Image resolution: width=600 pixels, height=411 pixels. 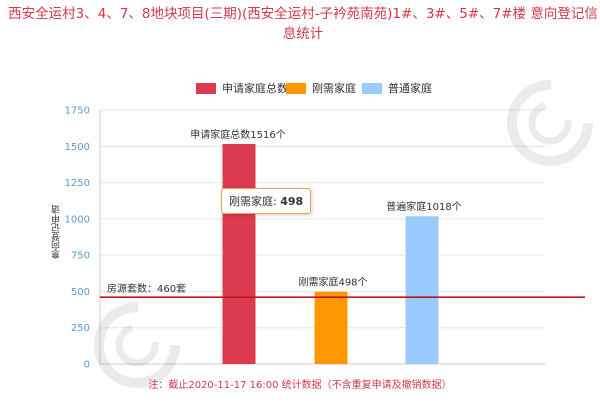 I want to click on chart-legend: 申请家庭总数 刚需家庭 普通家庭, so click(x=300, y=88).